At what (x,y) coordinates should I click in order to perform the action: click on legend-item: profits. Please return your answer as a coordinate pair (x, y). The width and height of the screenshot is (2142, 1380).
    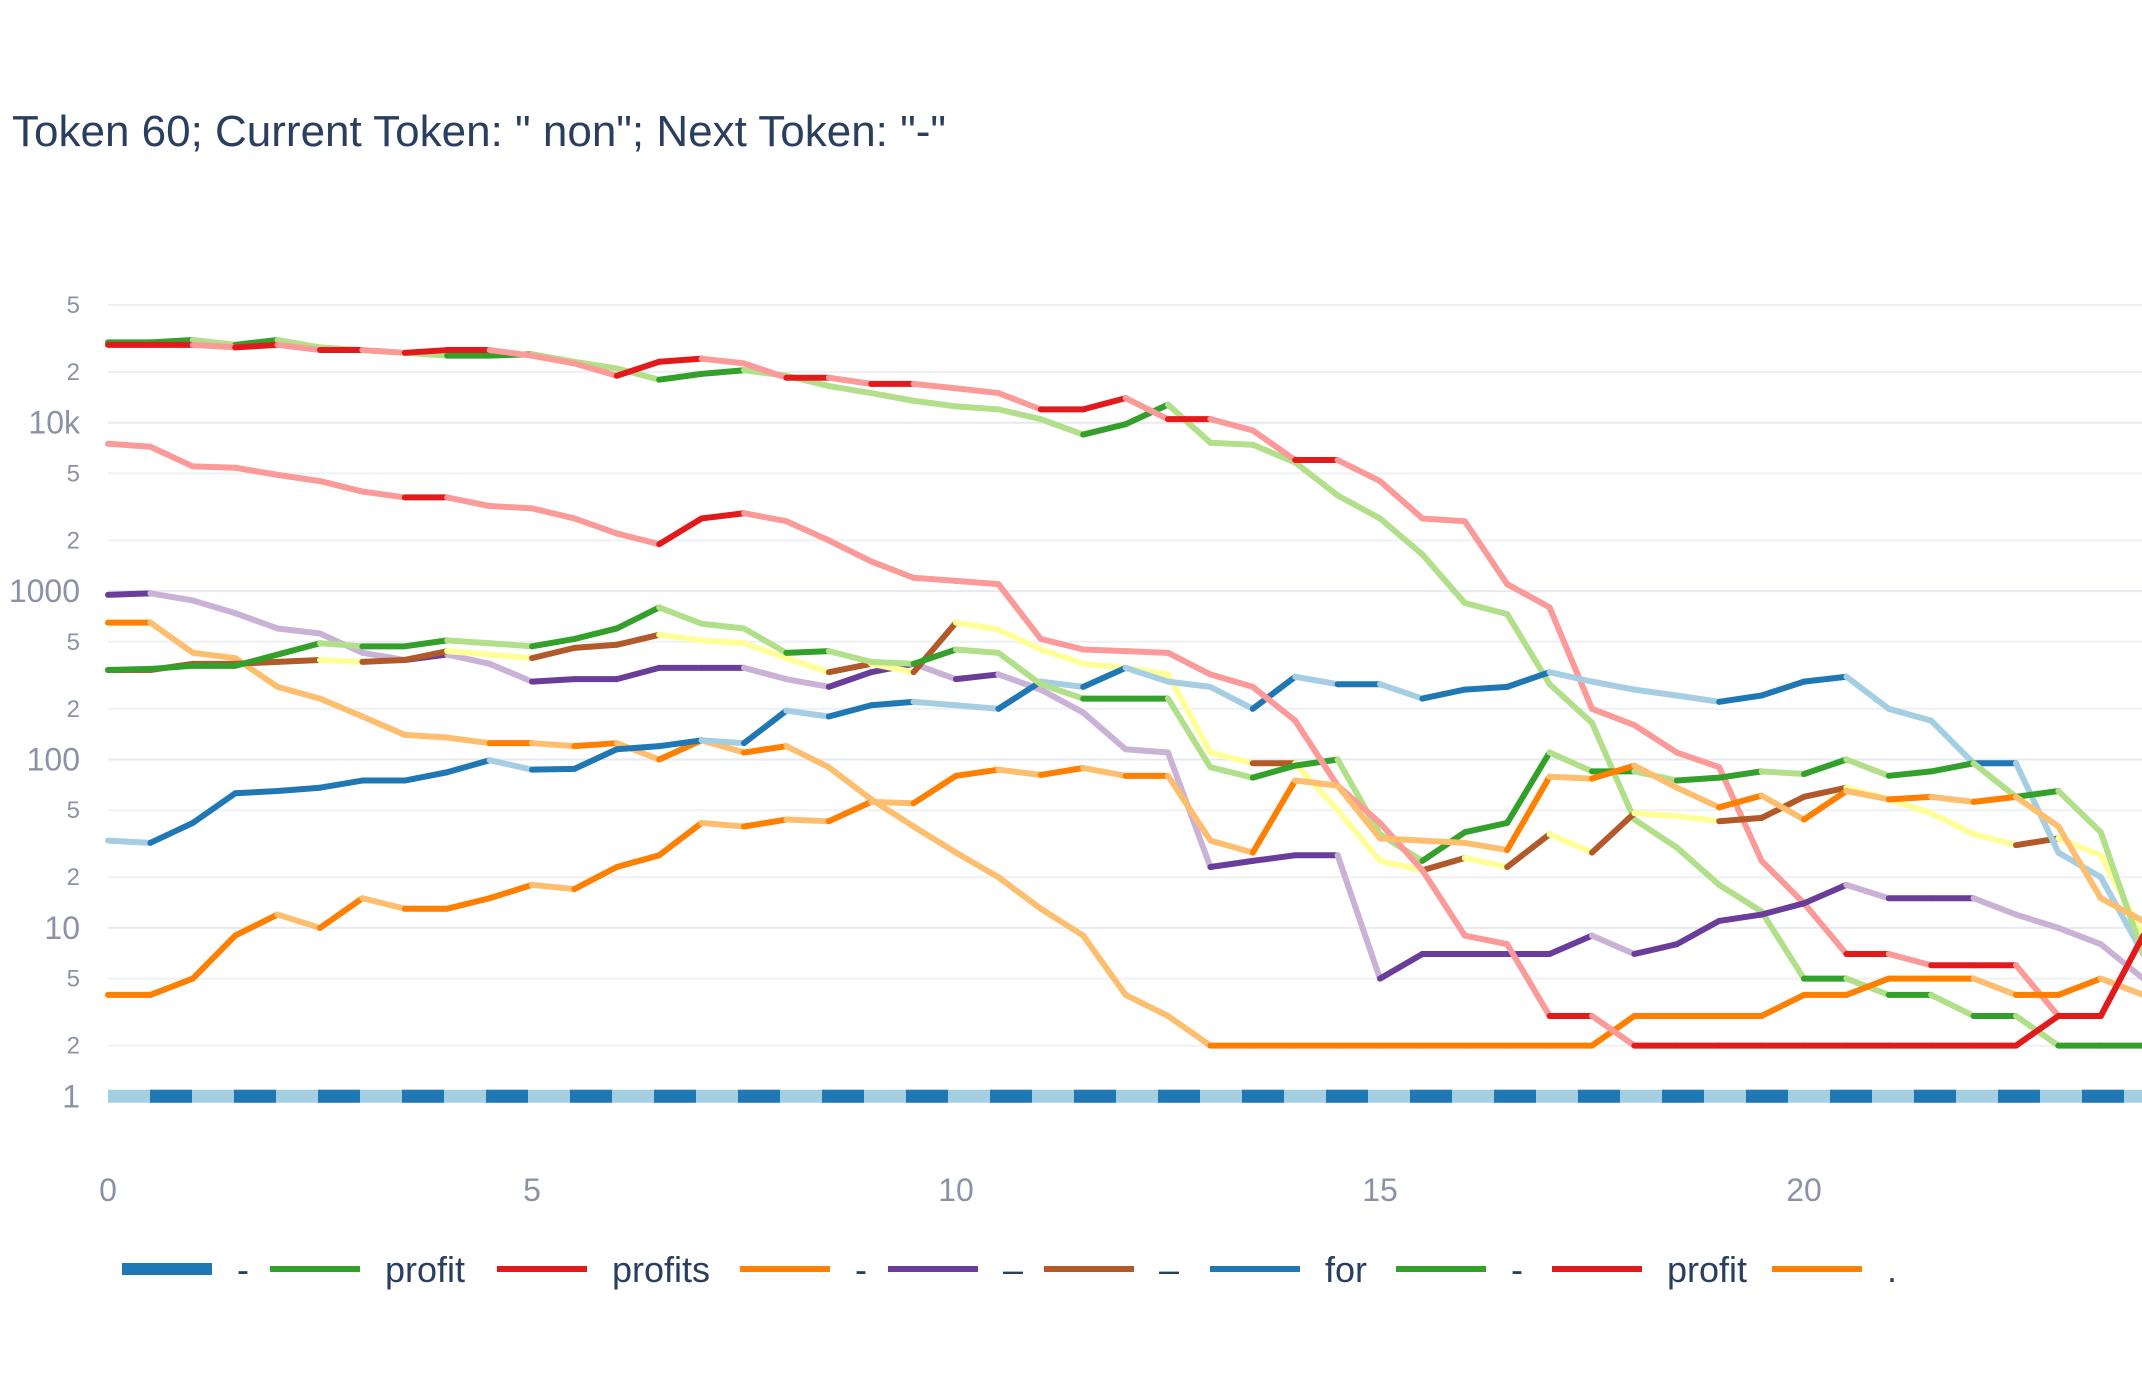
    Looking at the image, I should click on (603, 1269).